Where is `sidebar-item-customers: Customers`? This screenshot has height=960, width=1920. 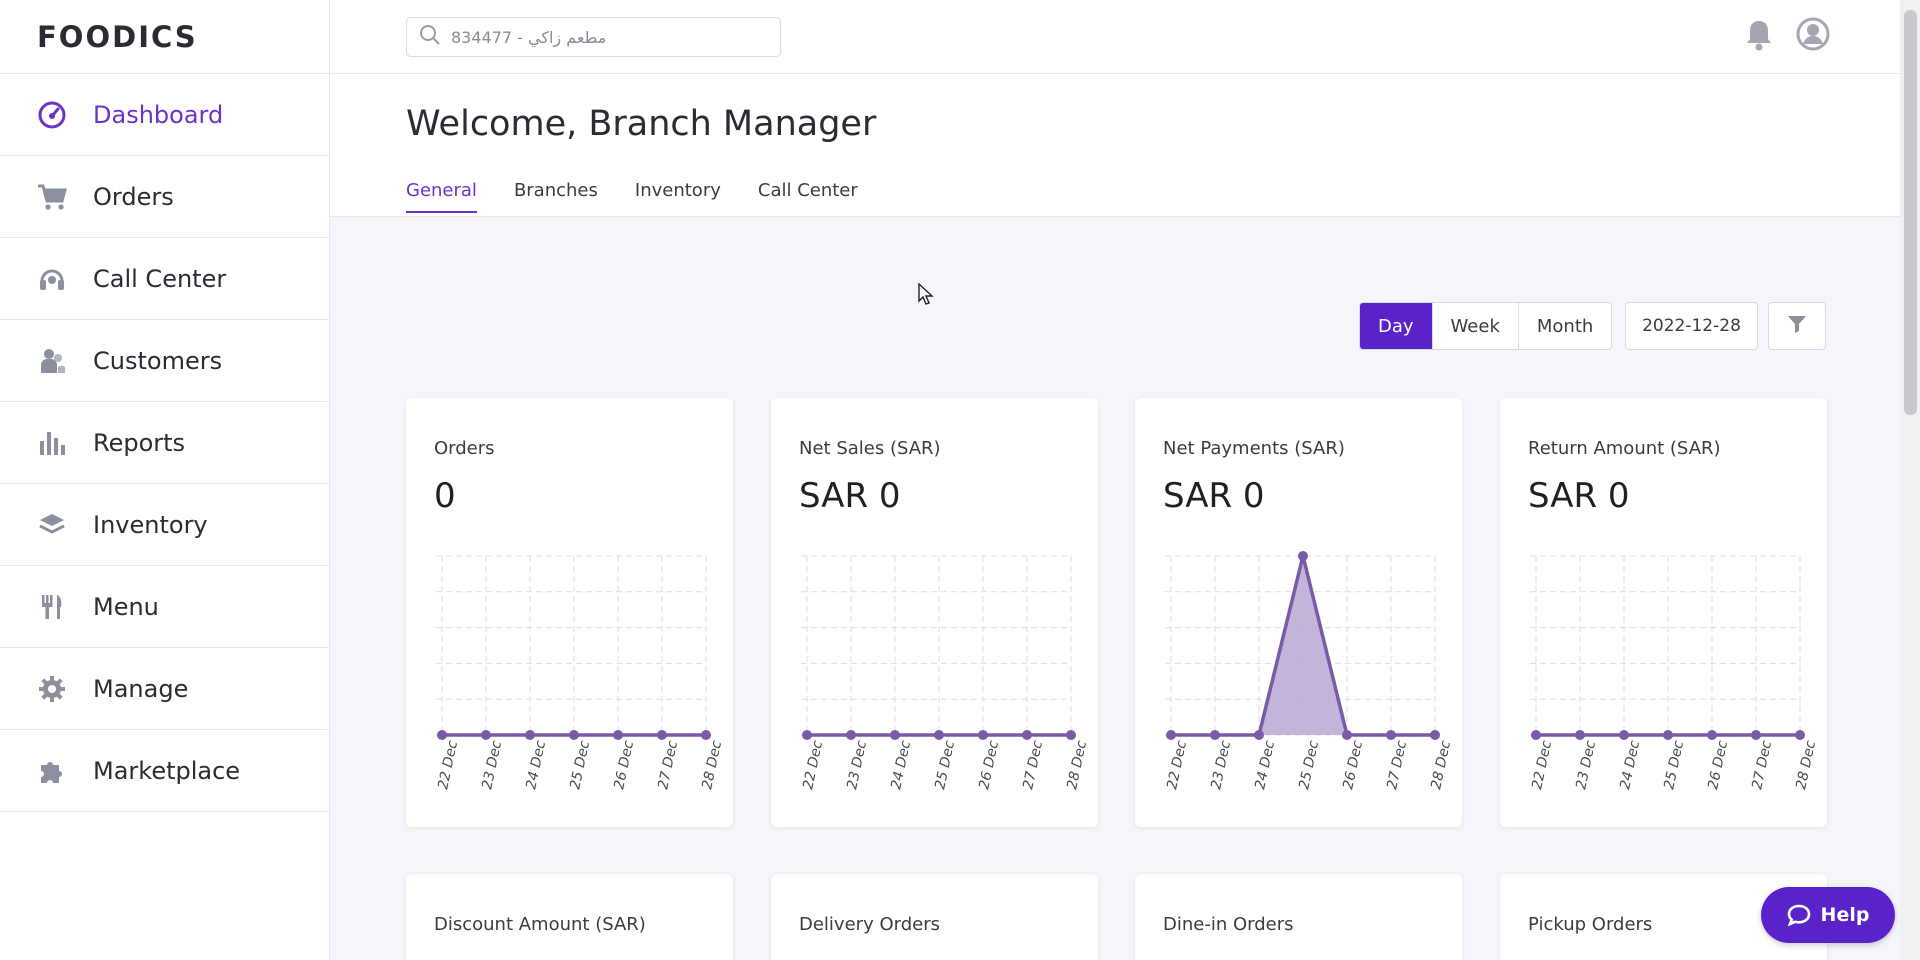
sidebar-item-customers: Customers is located at coordinates (164, 361).